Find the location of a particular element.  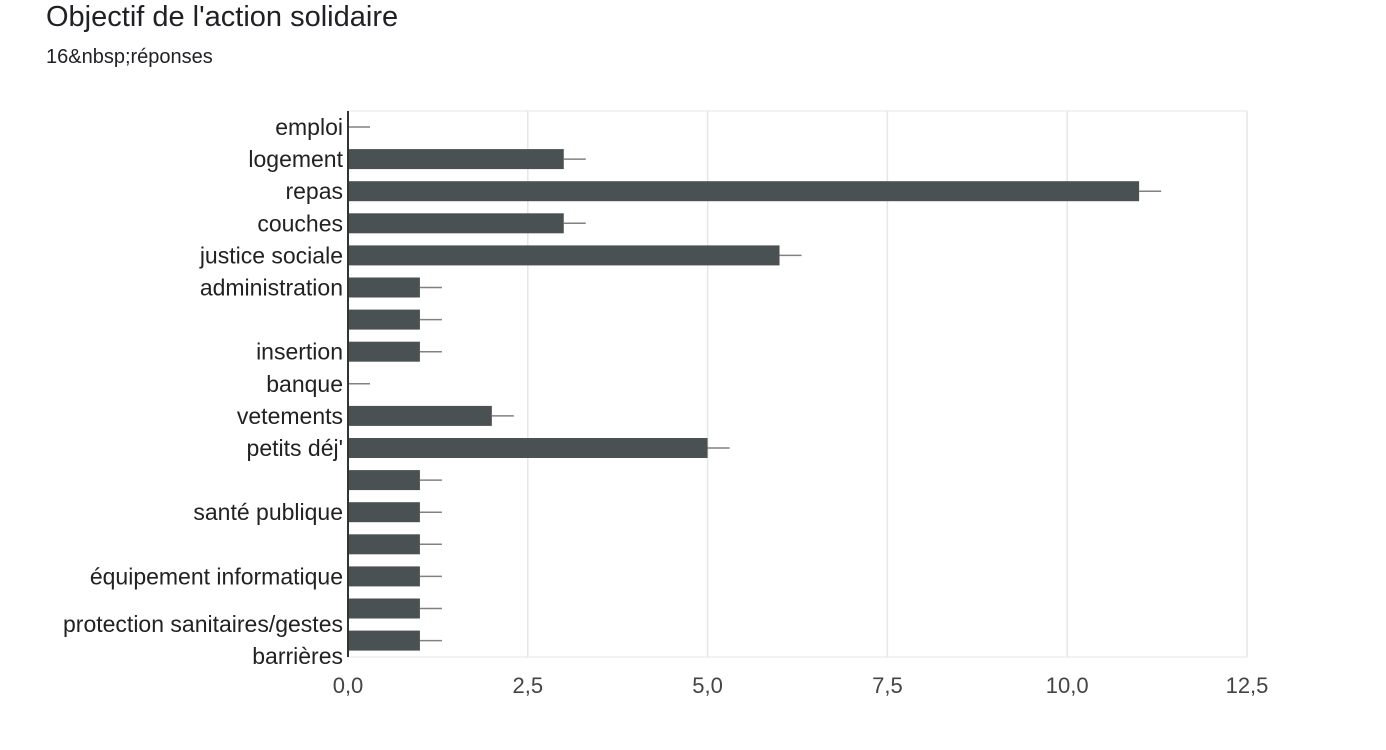

category-label: administration is located at coordinates (271, 288).